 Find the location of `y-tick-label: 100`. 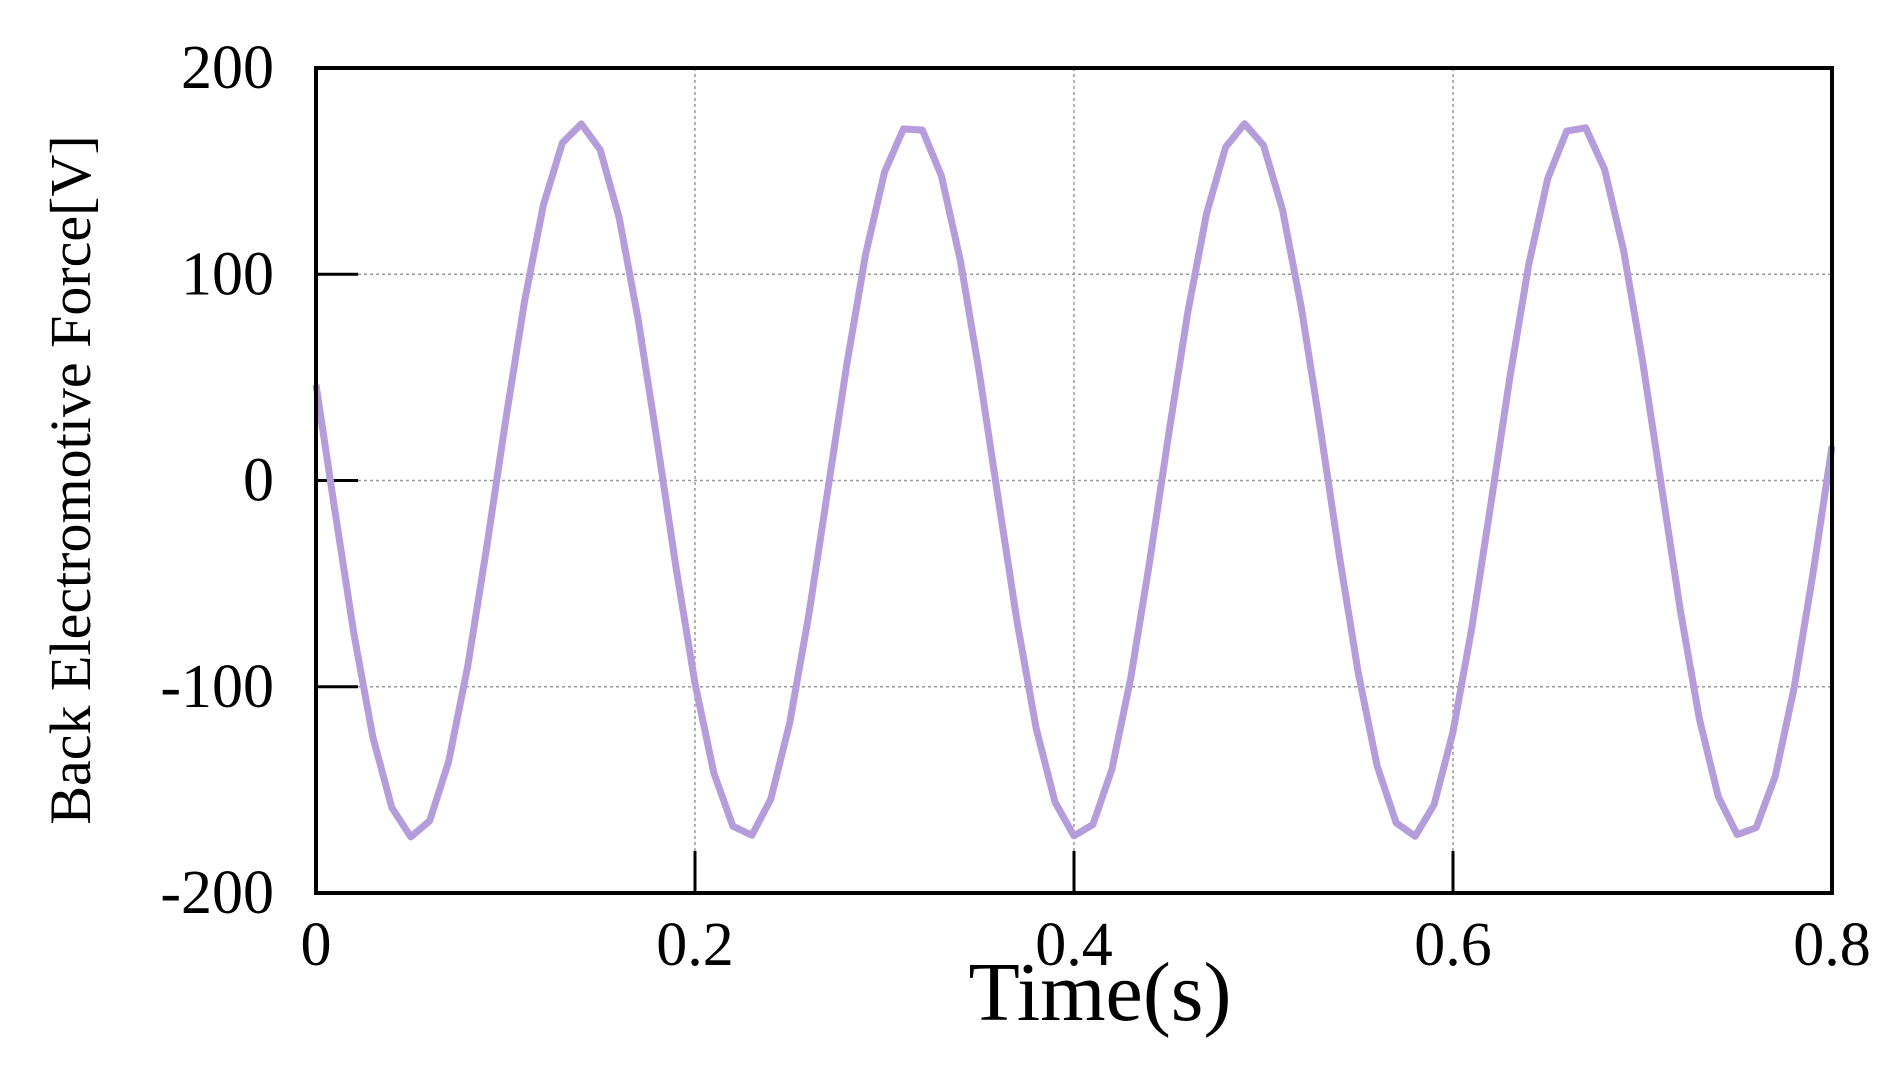

y-tick-label: 100 is located at coordinates (227, 274).